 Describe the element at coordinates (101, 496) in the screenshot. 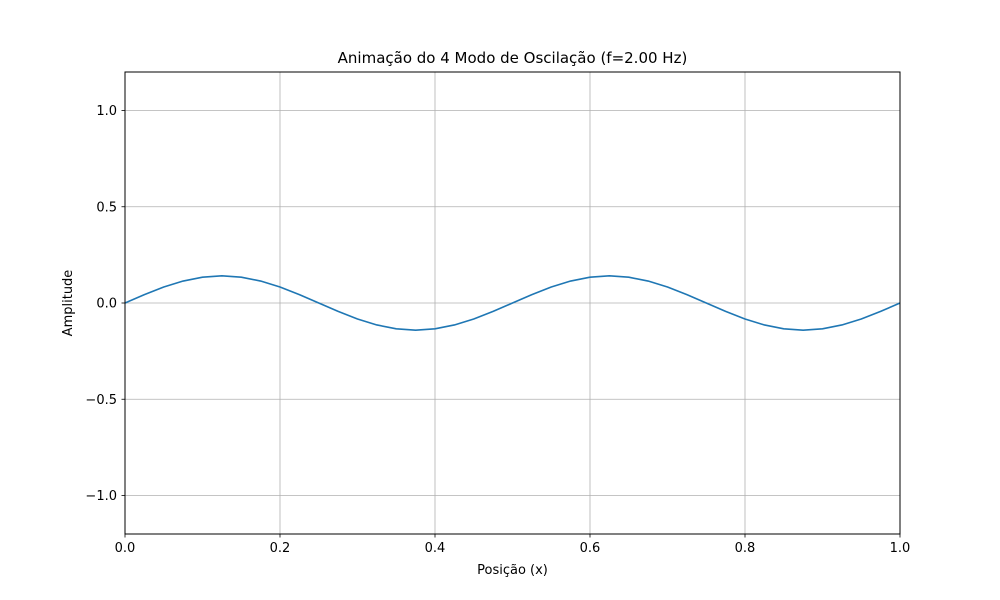

I see `y-tick-label: −1.0` at that location.